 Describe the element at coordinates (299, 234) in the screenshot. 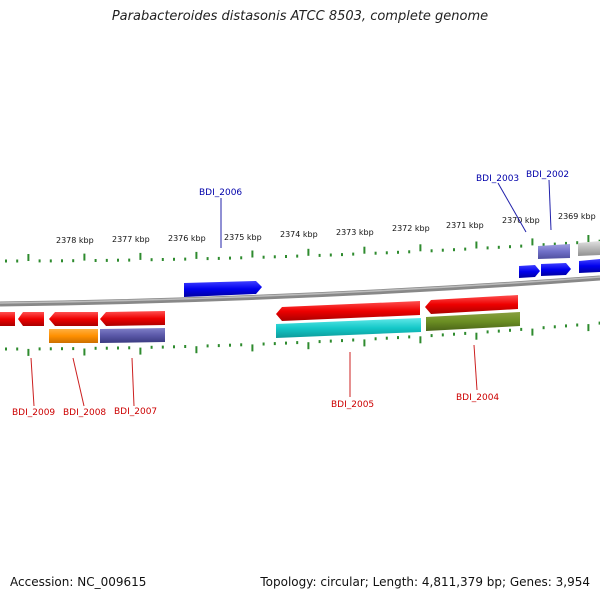

I see `tick-label: 2374 kbp` at that location.